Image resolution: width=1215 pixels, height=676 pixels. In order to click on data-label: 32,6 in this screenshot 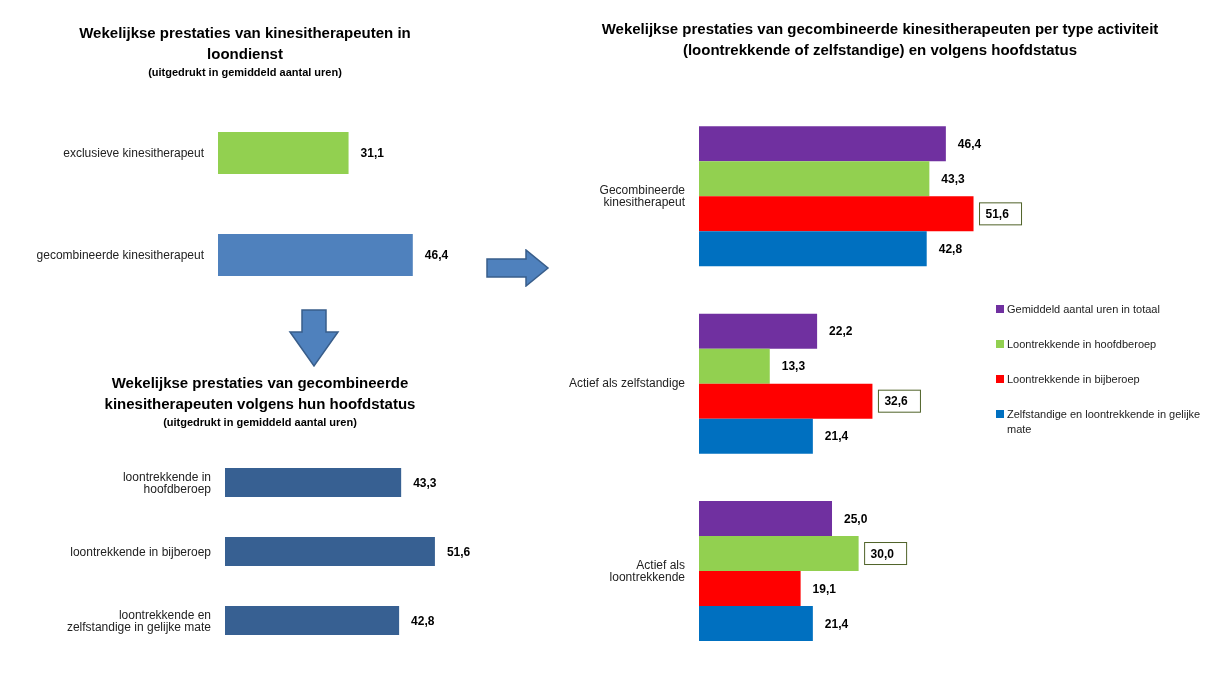, I will do `click(896, 401)`.